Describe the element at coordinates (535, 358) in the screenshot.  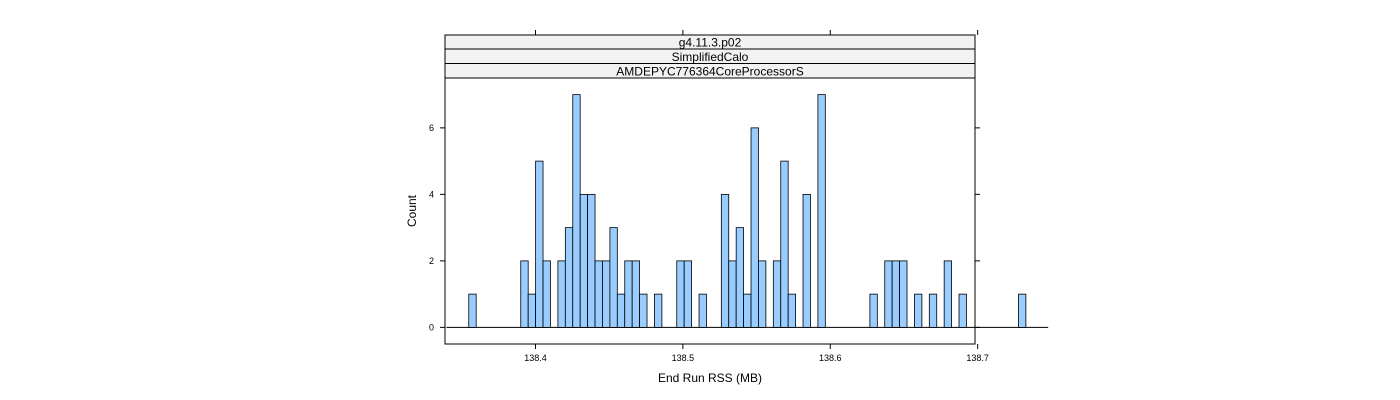
I see `x-tick-label: 138.4` at that location.